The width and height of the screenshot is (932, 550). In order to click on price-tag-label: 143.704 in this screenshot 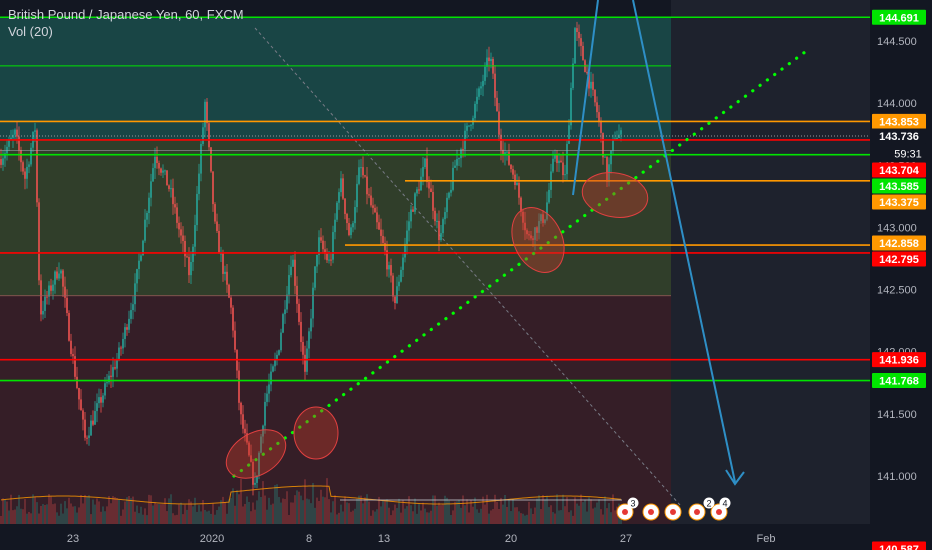, I will do `click(899, 171)`.